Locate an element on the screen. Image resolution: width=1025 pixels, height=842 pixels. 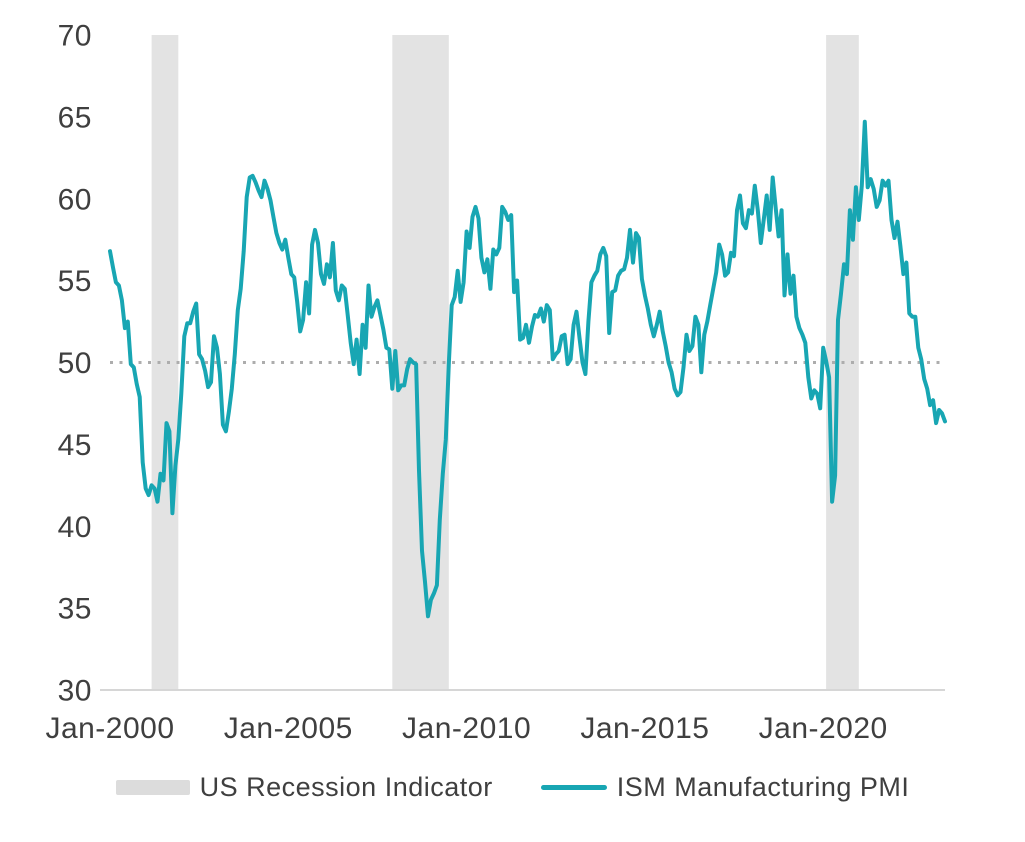
legend-item-pmi: ISM Manufacturing PMI is located at coordinates (725, 787).